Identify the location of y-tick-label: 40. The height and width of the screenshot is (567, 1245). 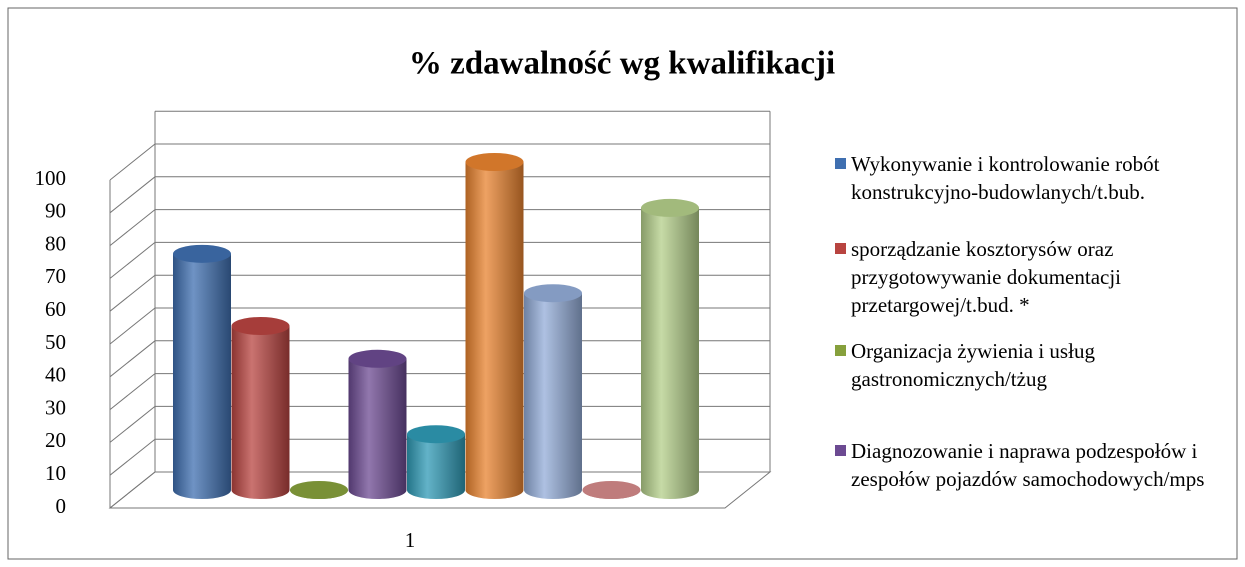
(55, 375).